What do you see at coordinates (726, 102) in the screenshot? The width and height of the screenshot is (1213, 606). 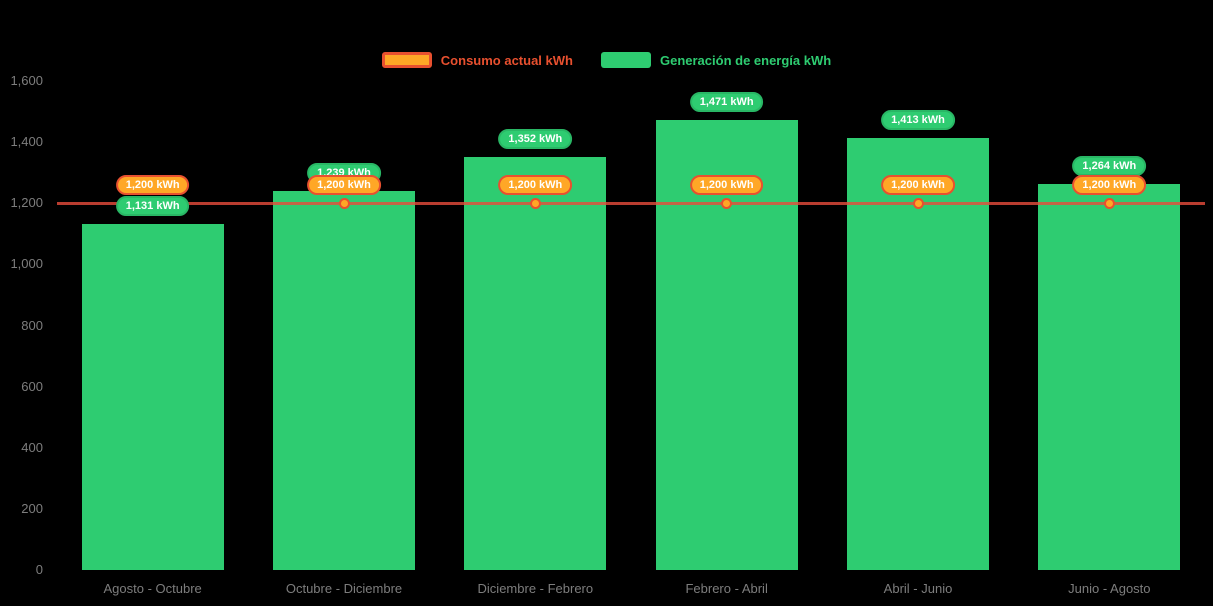 I see `generation-value-badge: 1,471 kWh` at bounding box center [726, 102].